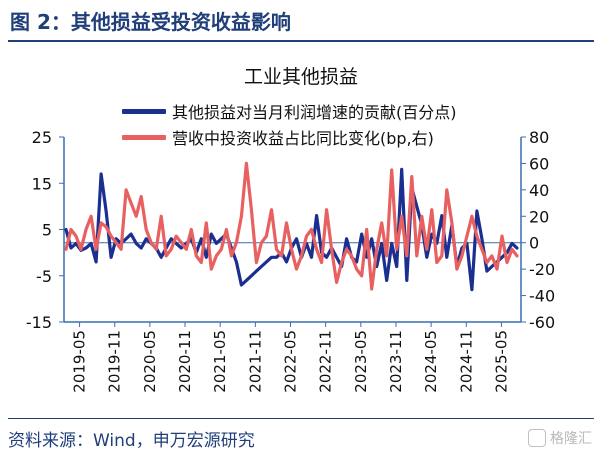  I want to click on watermark: 格隆汇, so click(560, 438).